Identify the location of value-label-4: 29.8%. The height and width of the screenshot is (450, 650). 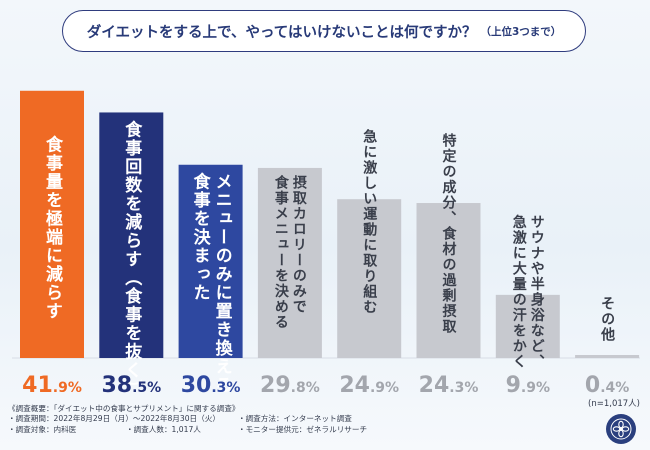
(290, 385).